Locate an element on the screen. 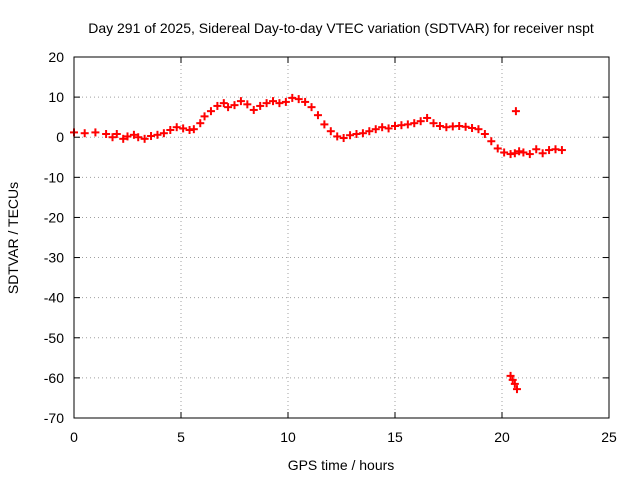  x-tick-label: 10 is located at coordinates (288, 437).